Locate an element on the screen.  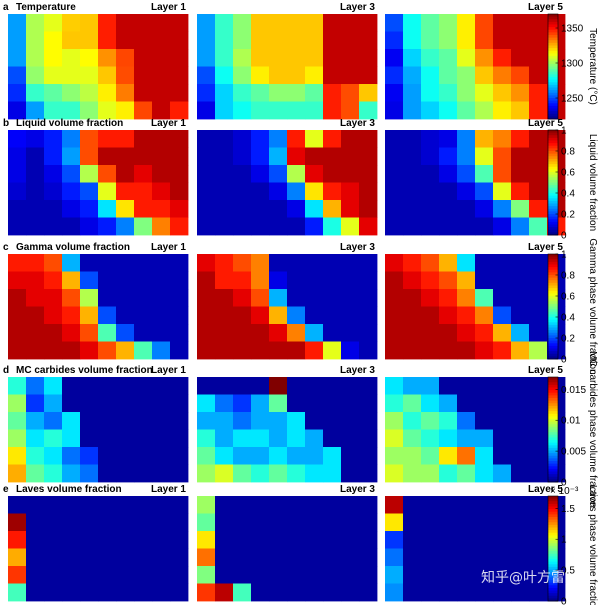
colorbar-tick-label: 0.2 is located at coordinates (568, 339).